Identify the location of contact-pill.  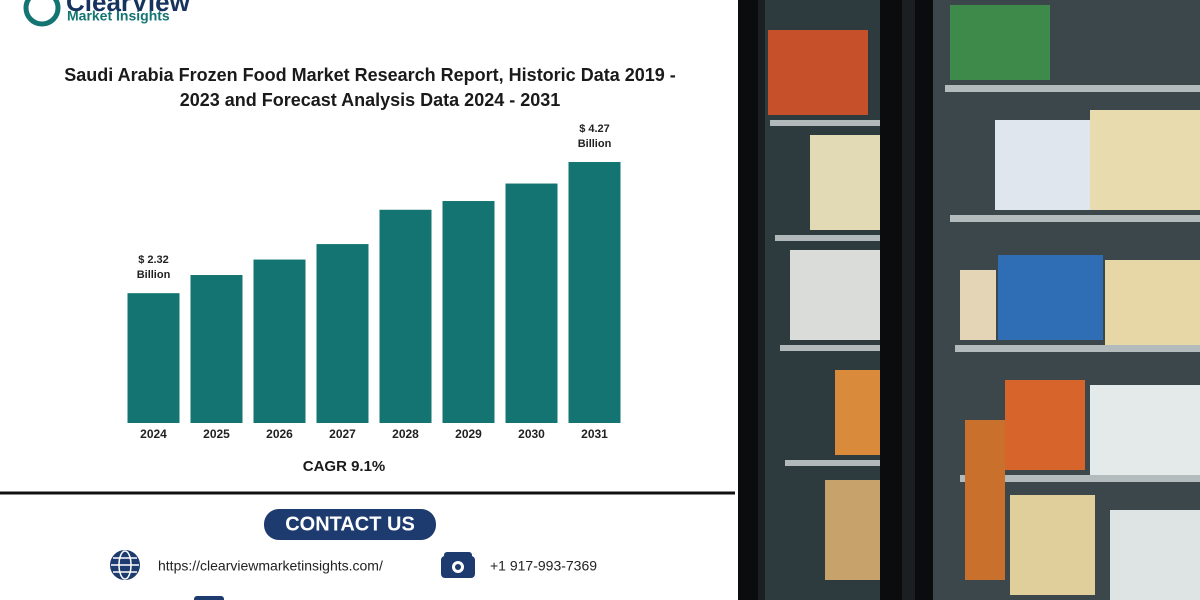
(350, 524).